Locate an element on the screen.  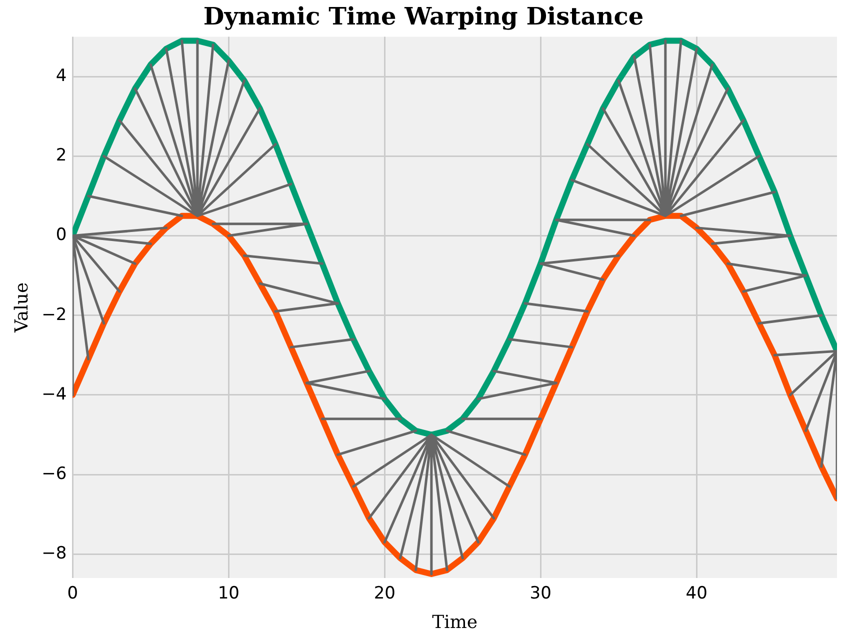
x-tick-label: 10 is located at coordinates (229, 594).